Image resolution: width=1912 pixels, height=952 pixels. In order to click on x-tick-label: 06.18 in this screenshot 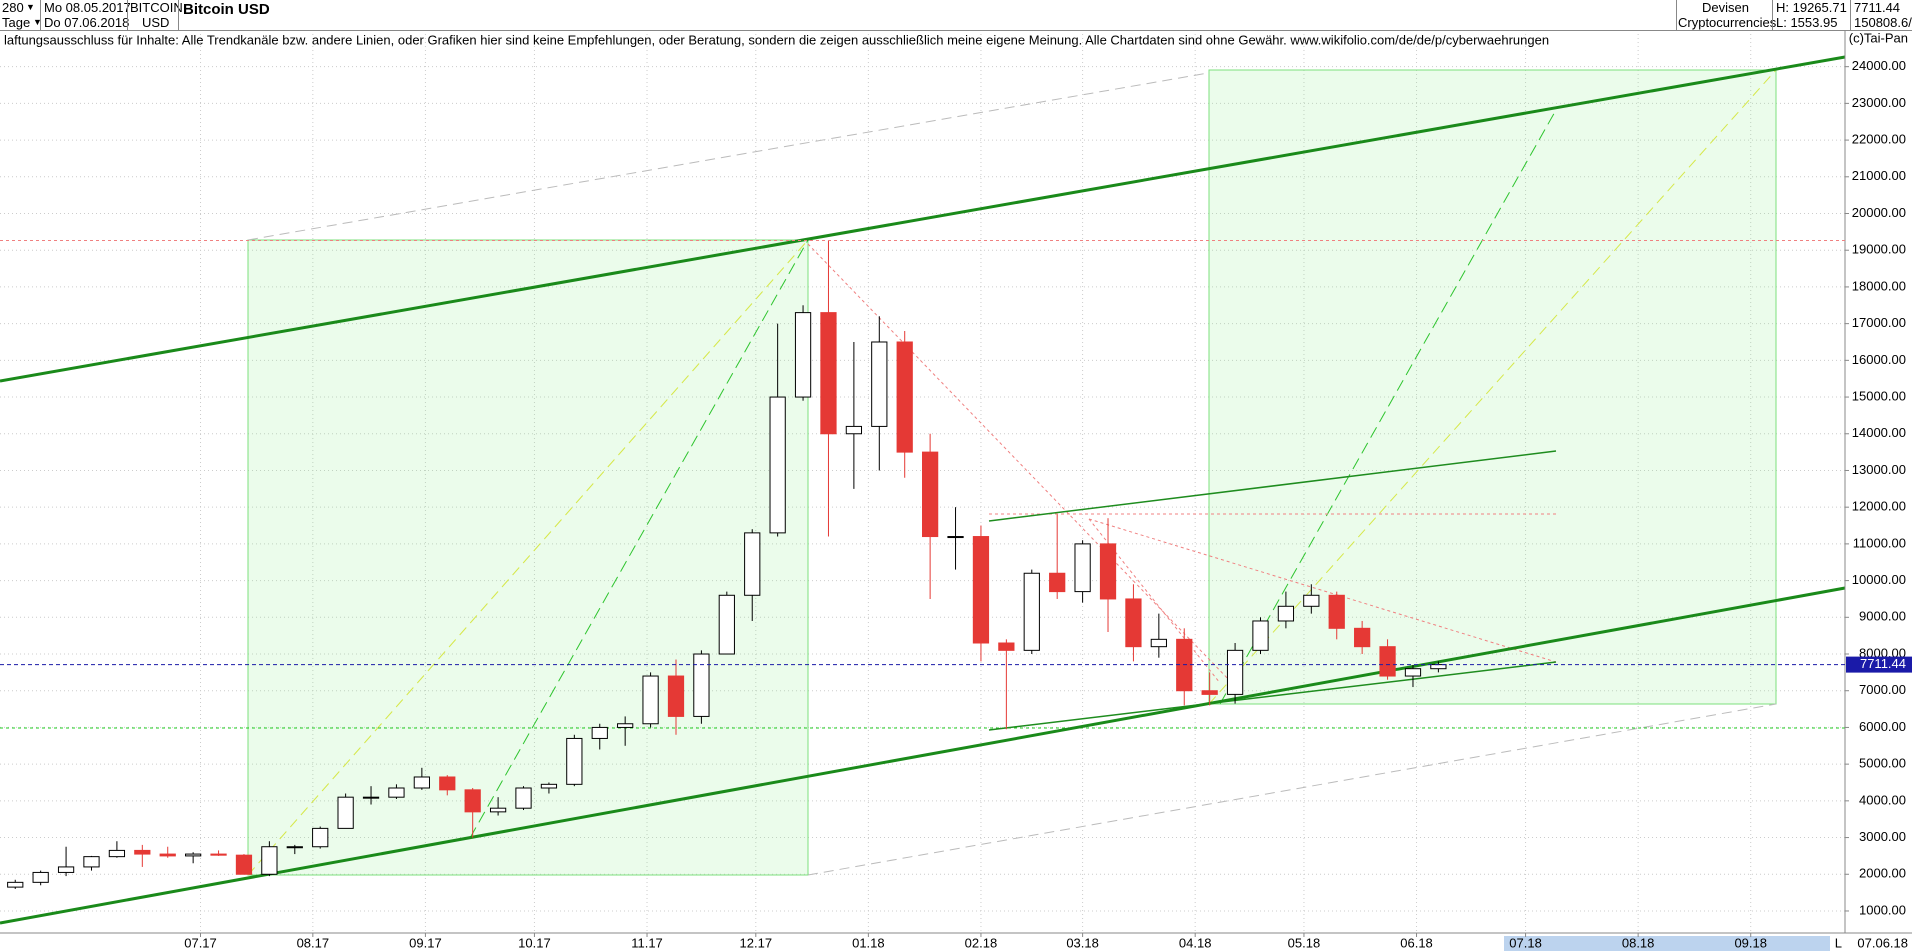, I will do `click(1416, 942)`.